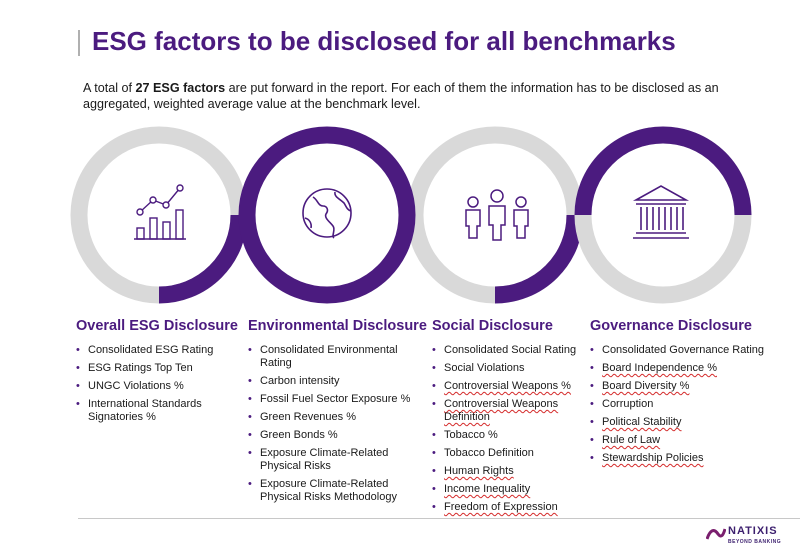 Image resolution: width=800 pixels, height=554 pixels. I want to click on list-item: Corruption, so click(687, 404).